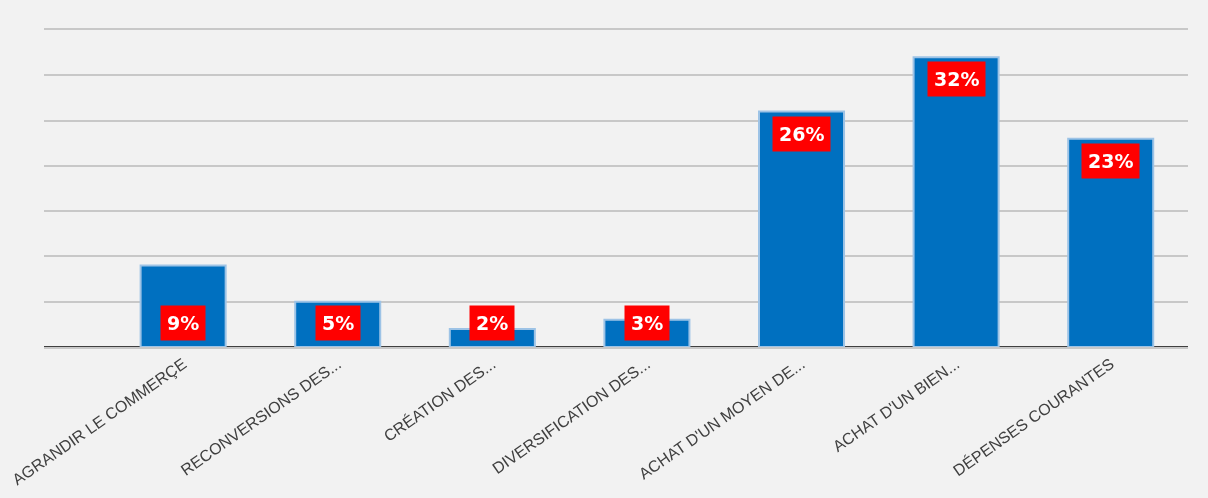  What do you see at coordinates (1111, 161) in the screenshot?
I see `data-label: 23%` at bounding box center [1111, 161].